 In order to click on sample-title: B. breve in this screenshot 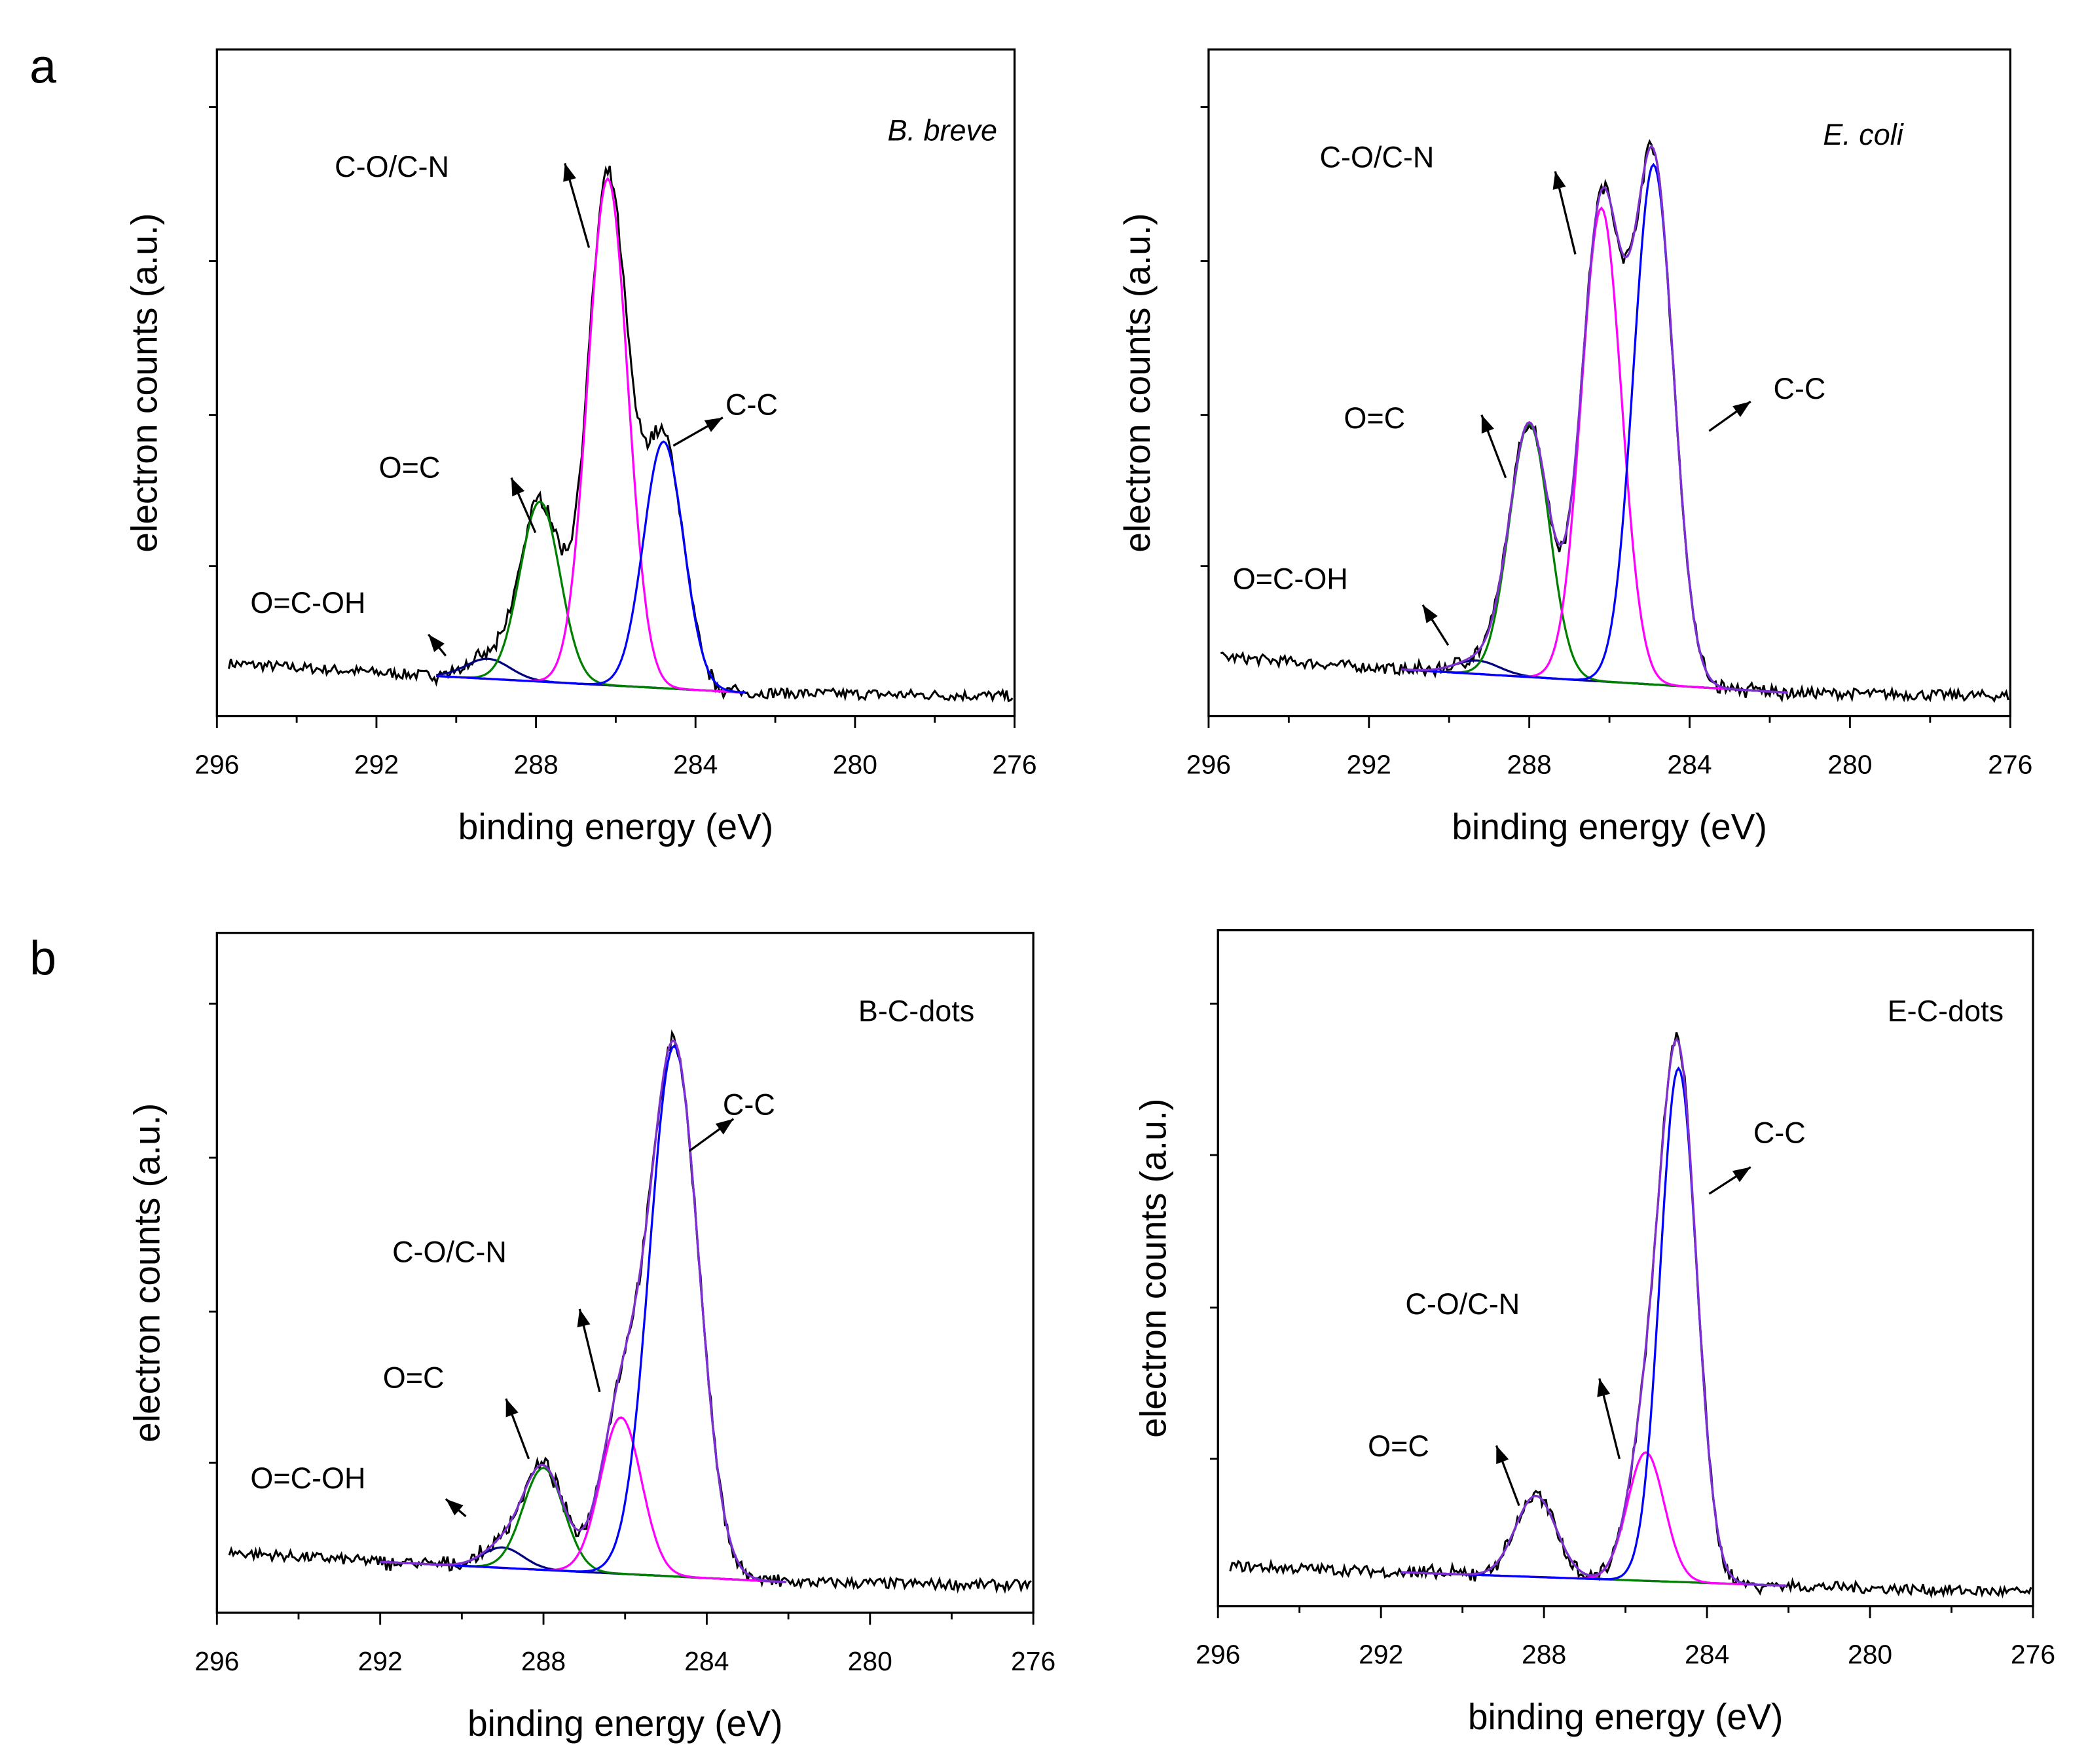, I will do `click(942, 131)`.